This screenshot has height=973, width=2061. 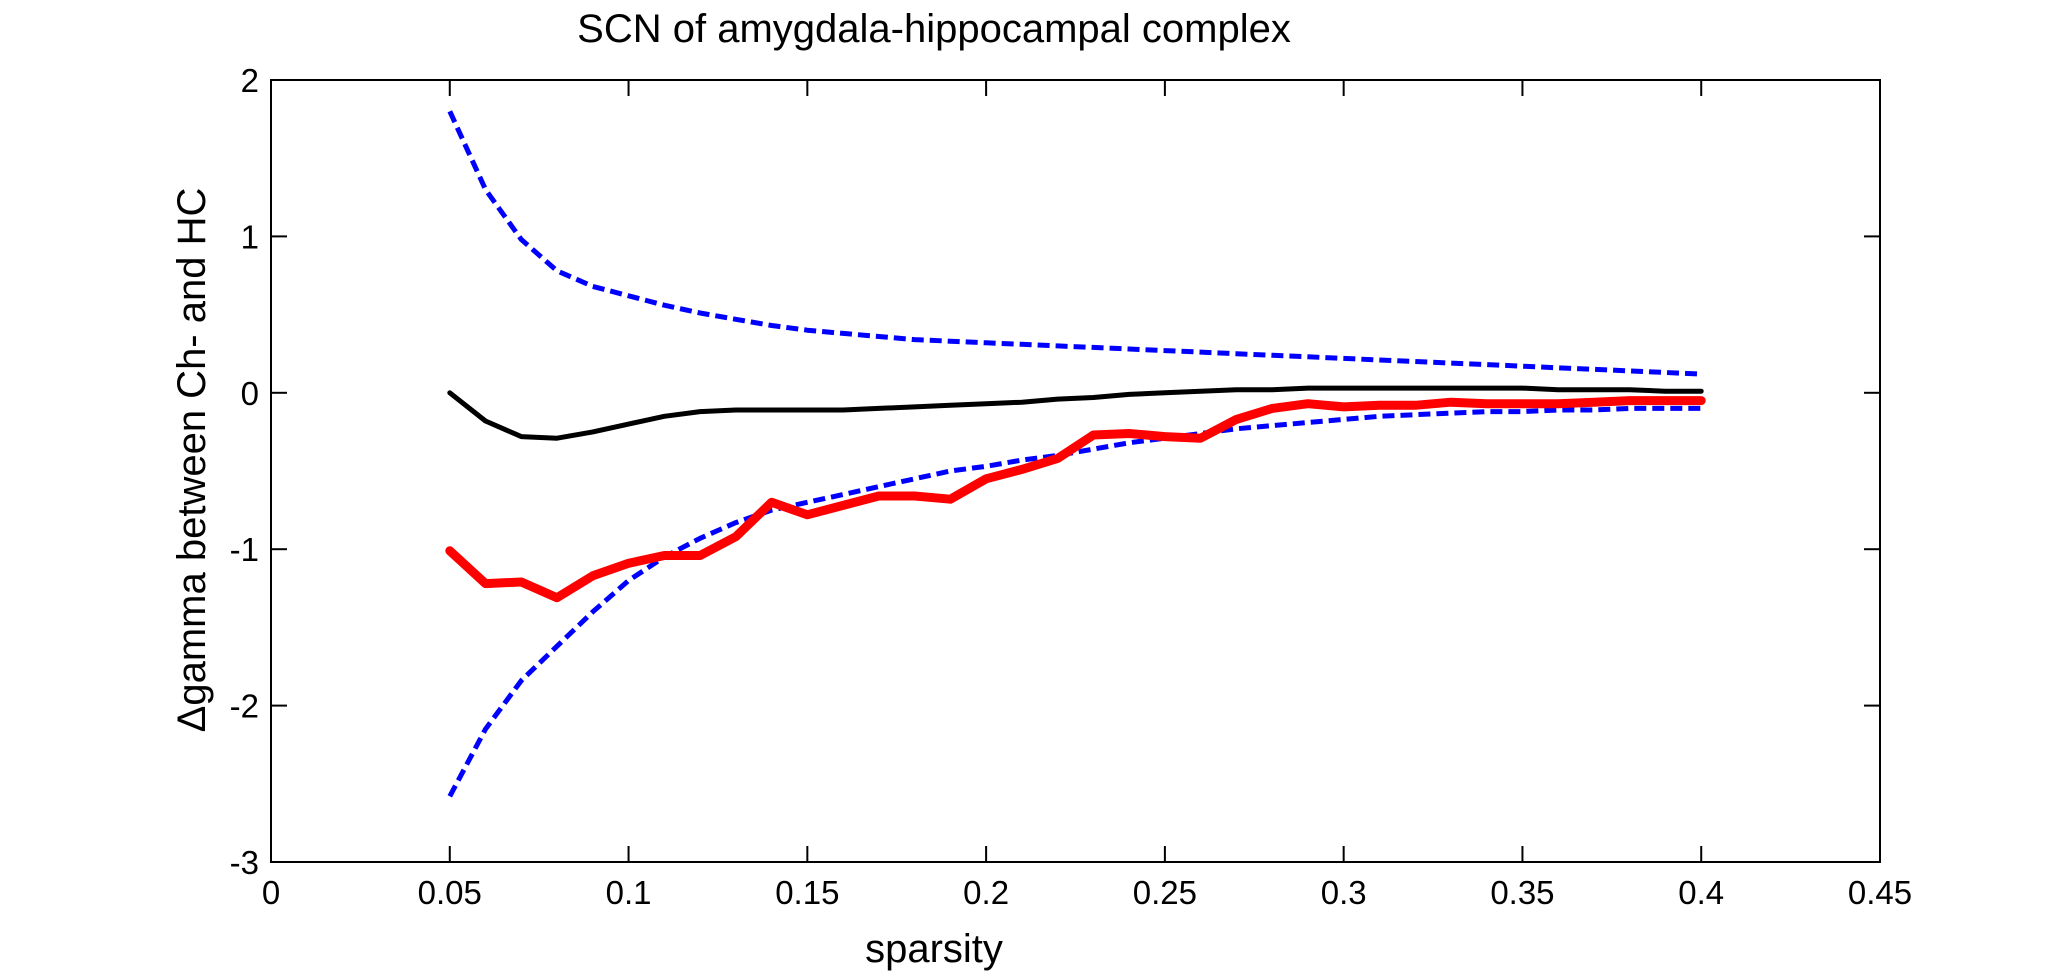 What do you see at coordinates (244, 706) in the screenshot?
I see `y-tick-label: -2` at bounding box center [244, 706].